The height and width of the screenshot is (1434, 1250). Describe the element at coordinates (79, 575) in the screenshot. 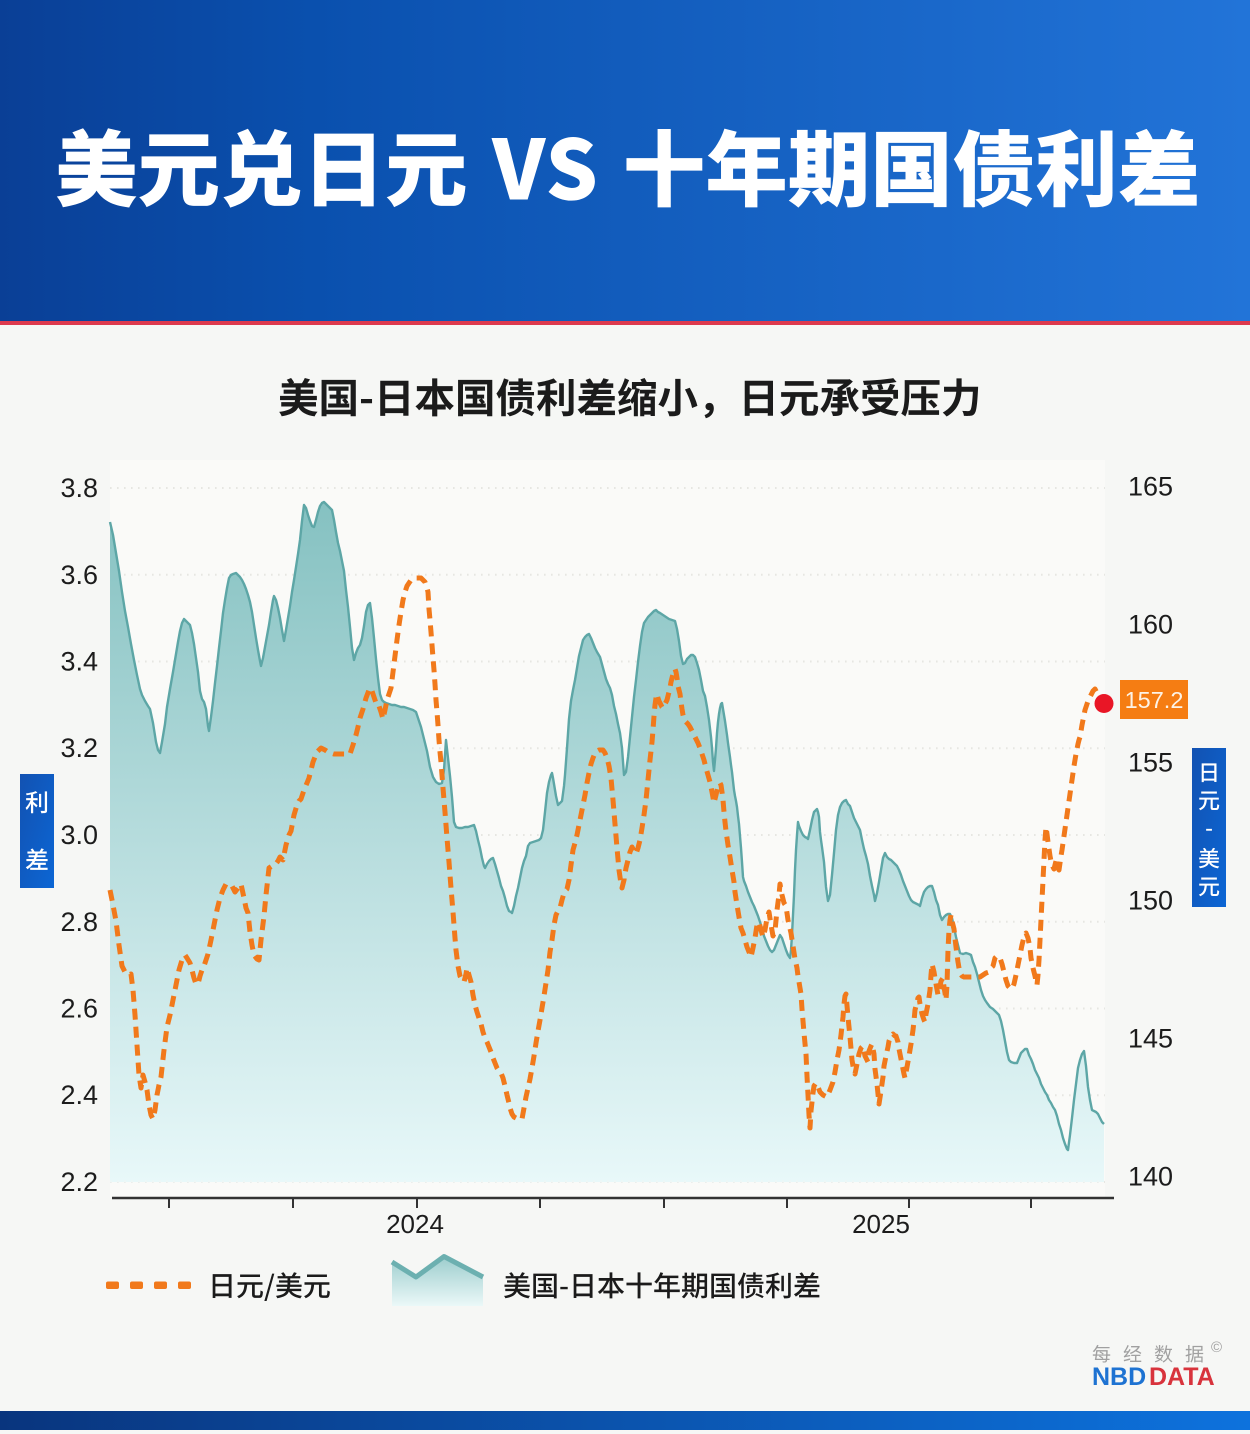

I see `svg-text: 3.6` at that location.